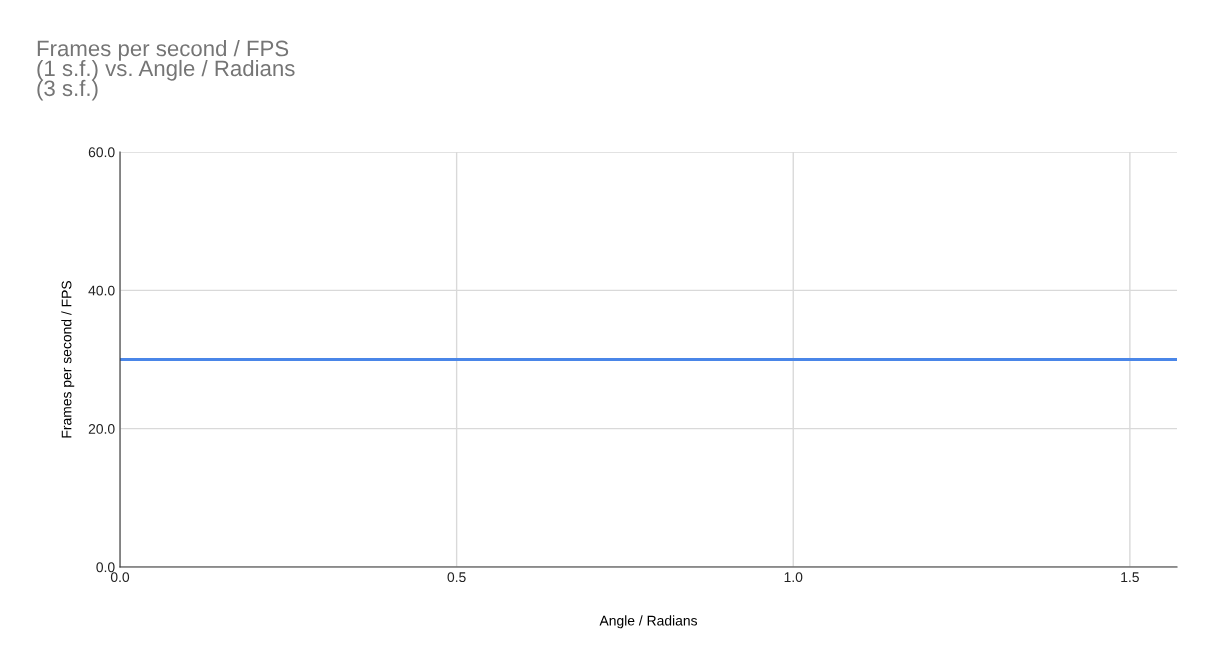 The height and width of the screenshot is (660, 1209). Describe the element at coordinates (1130, 577) in the screenshot. I see `x-tick-label: 1.5` at that location.